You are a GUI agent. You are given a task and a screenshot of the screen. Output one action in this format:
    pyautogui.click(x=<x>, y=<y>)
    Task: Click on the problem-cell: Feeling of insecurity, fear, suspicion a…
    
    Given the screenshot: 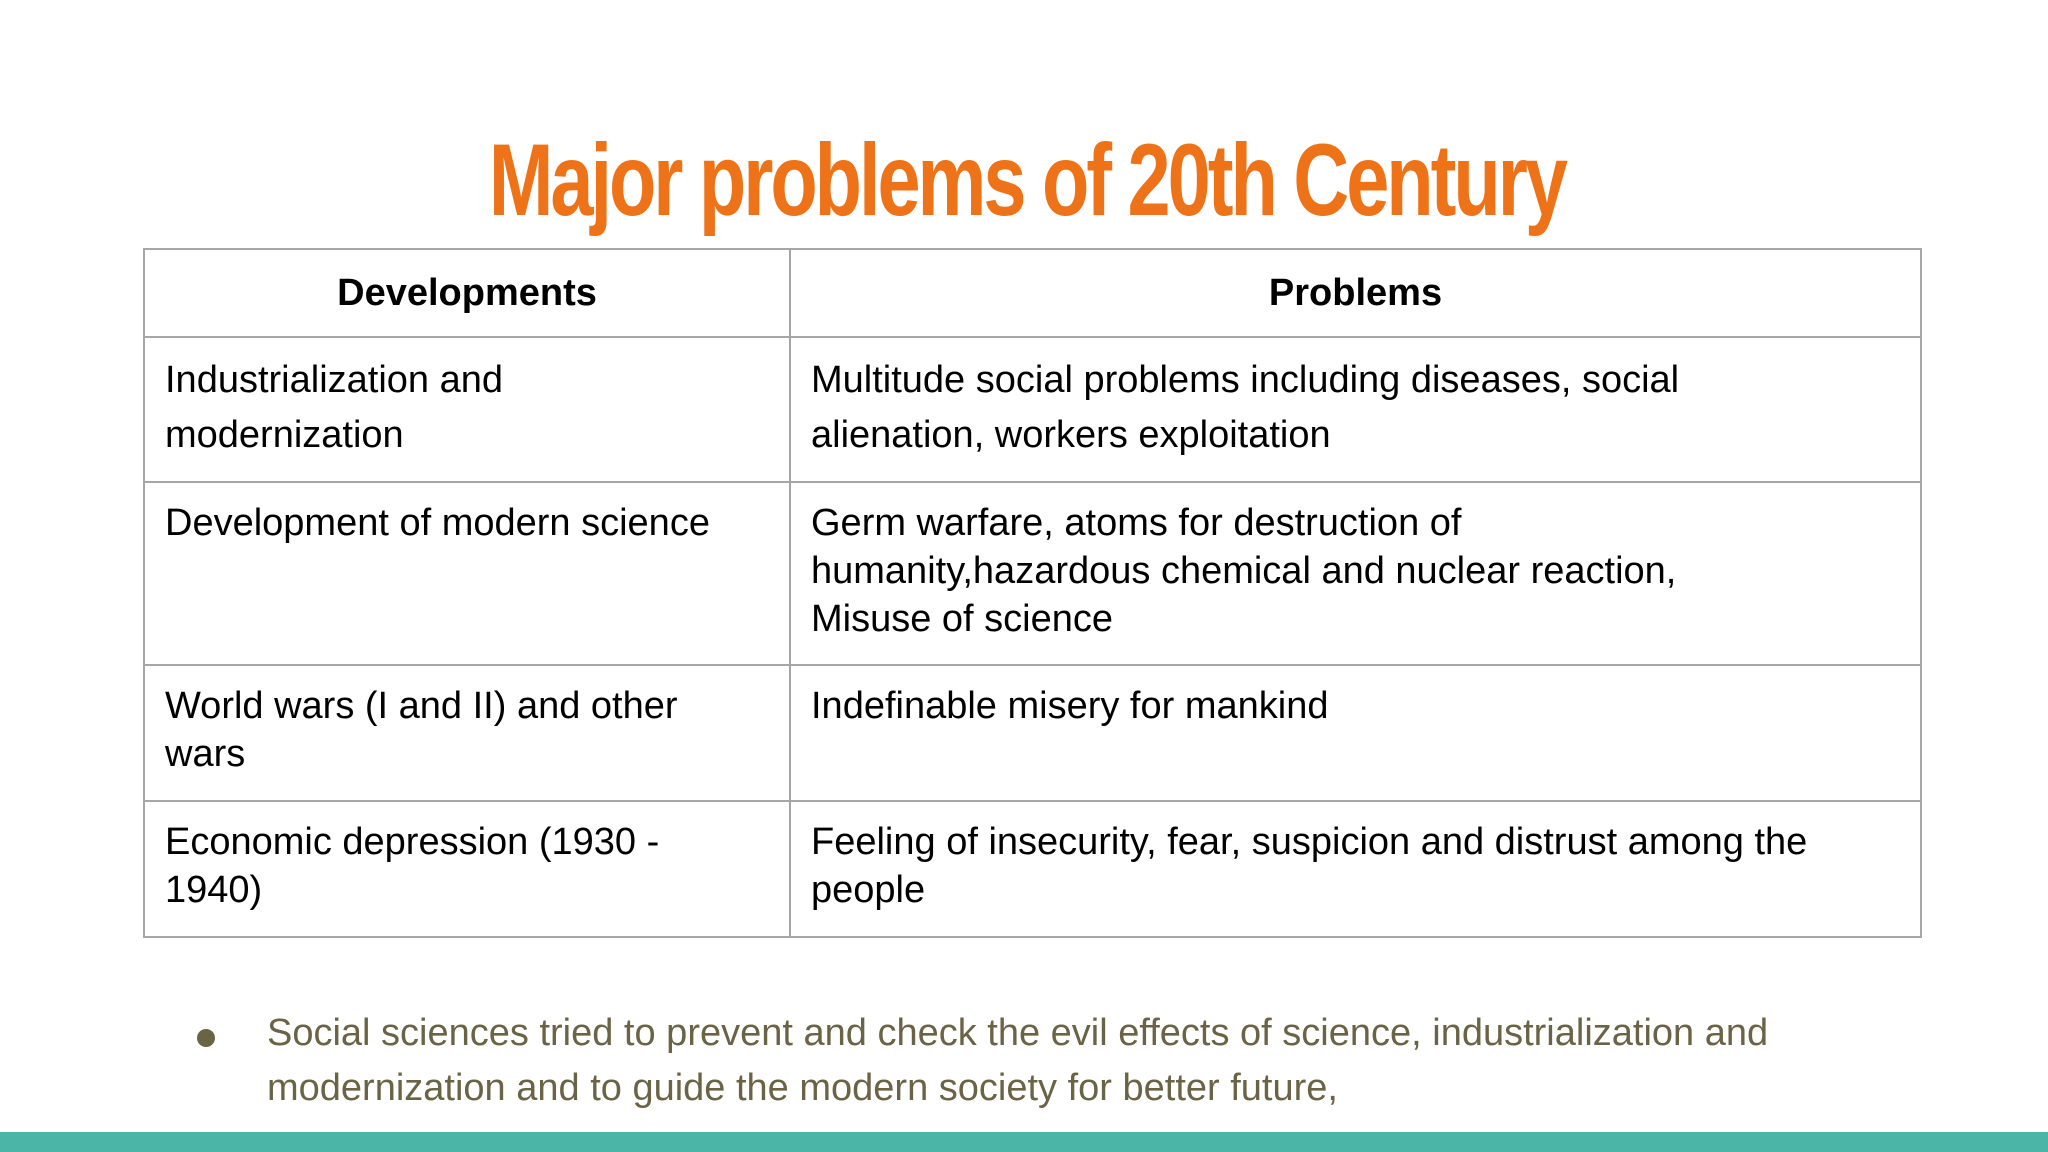 What is the action you would take?
    pyautogui.click(x=1355, y=869)
    